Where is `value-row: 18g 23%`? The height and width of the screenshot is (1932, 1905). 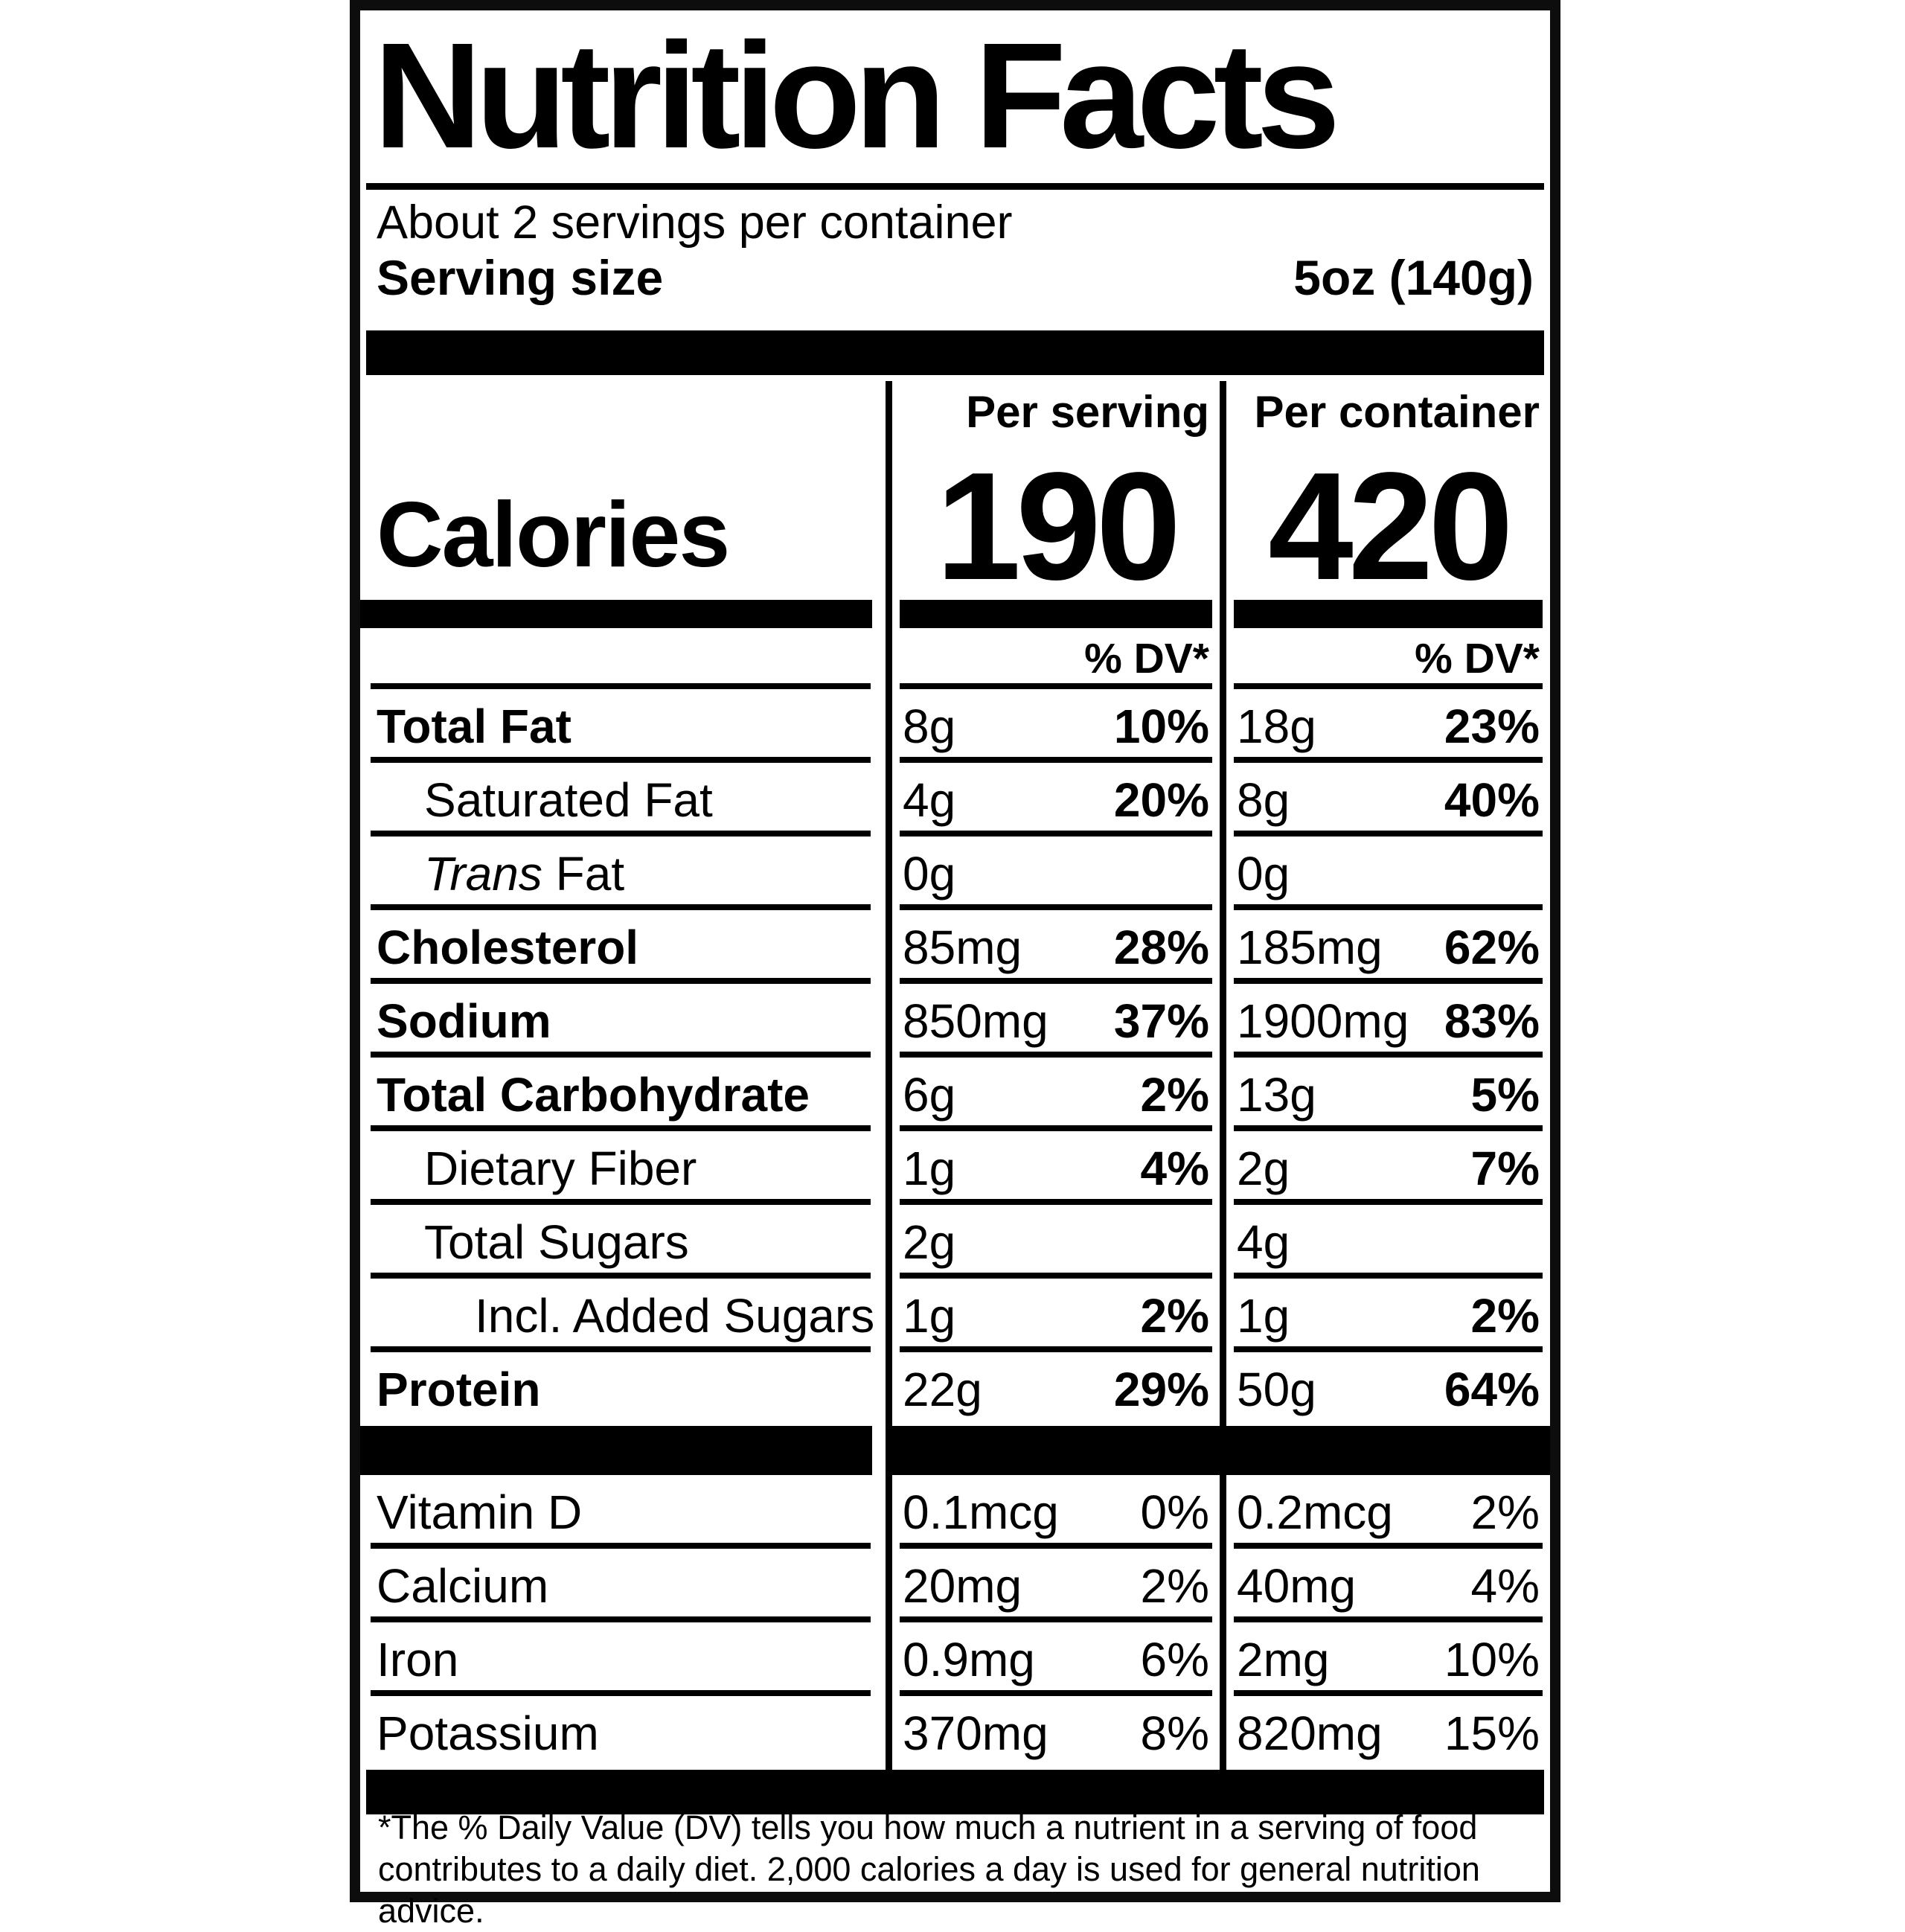 value-row: 18g 23% is located at coordinates (1388, 726).